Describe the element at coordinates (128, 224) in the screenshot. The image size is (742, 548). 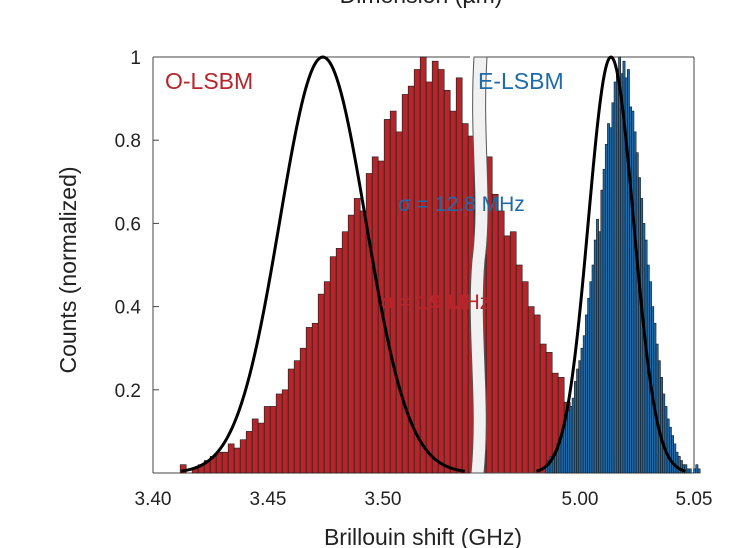
I see `y-tick-label: 0.6` at that location.